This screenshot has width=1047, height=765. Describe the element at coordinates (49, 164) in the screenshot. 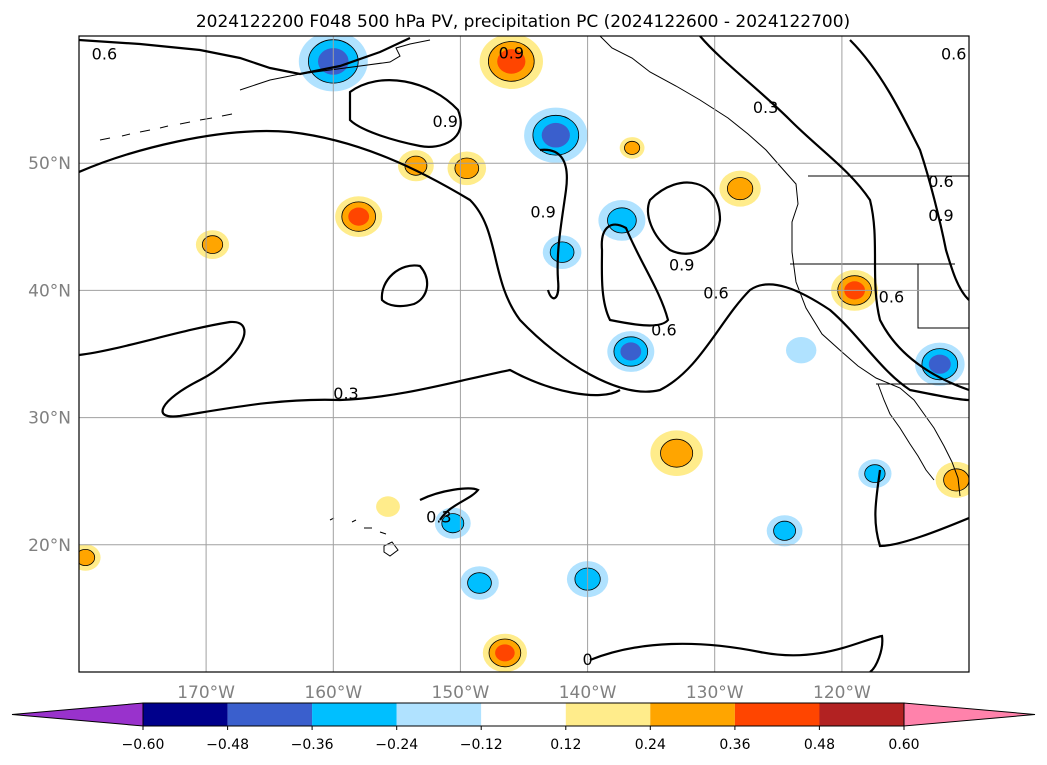

I see `latitude-tick-label: 50°N` at that location.